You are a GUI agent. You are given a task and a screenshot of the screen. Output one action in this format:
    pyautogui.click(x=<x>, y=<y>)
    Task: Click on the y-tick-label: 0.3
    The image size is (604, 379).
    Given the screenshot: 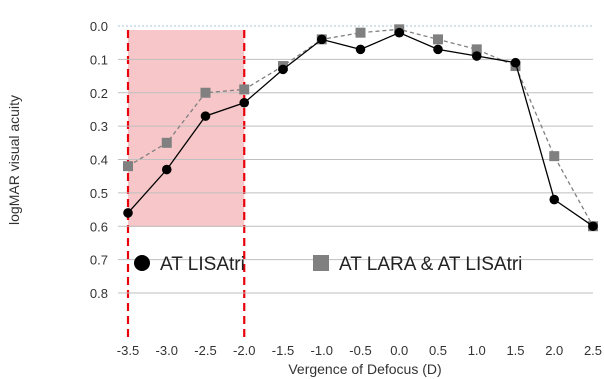 What is the action you would take?
    pyautogui.click(x=99, y=126)
    